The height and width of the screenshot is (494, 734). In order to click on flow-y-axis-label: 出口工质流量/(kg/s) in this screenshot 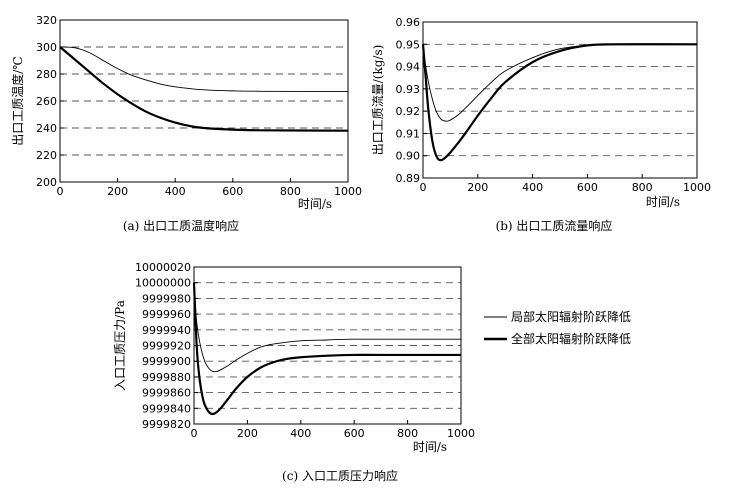, I will do `click(378, 100)`.